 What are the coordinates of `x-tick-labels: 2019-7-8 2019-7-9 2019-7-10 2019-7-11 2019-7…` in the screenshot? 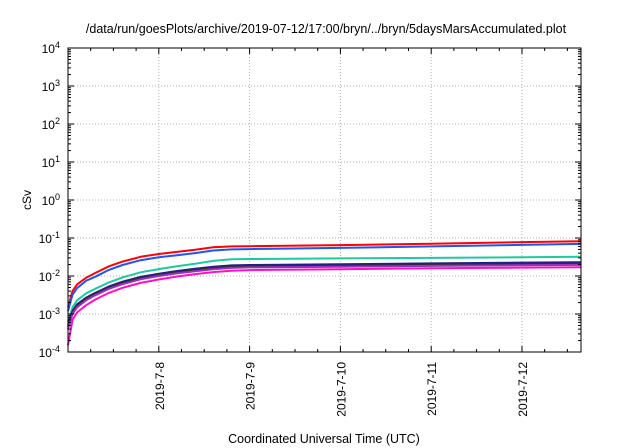 It's located at (341, 389).